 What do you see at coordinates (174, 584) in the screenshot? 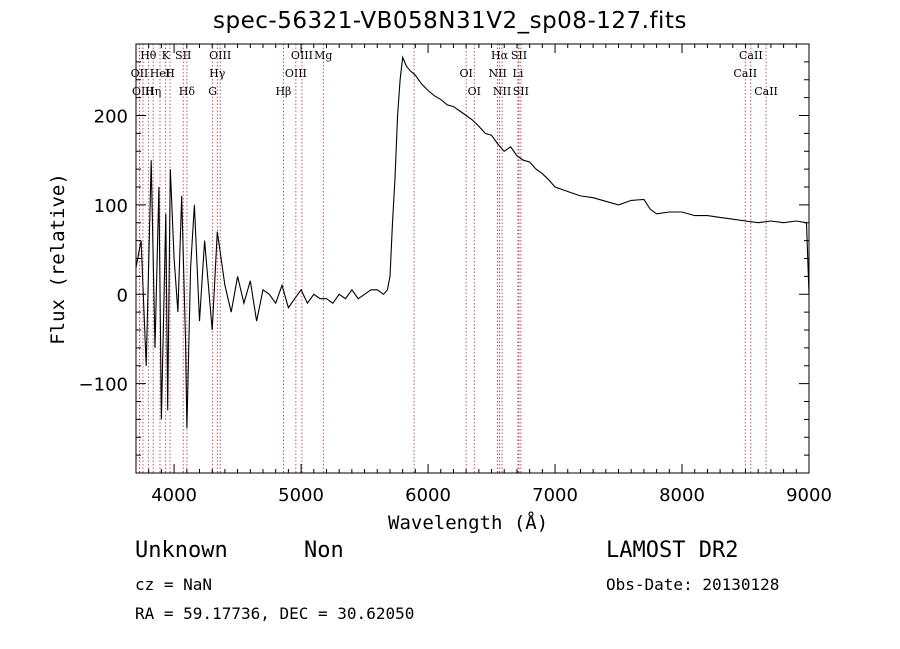
I see `cz-text: cz = NaN` at bounding box center [174, 584].